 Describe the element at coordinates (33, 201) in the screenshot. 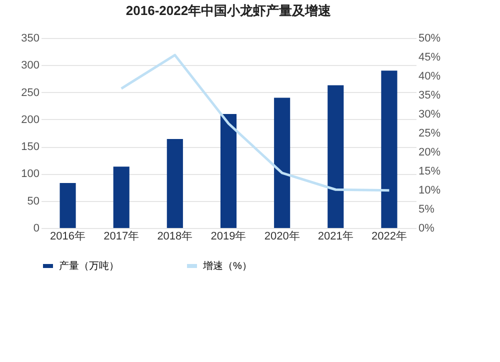

I see `y-tick-label: 50` at that location.